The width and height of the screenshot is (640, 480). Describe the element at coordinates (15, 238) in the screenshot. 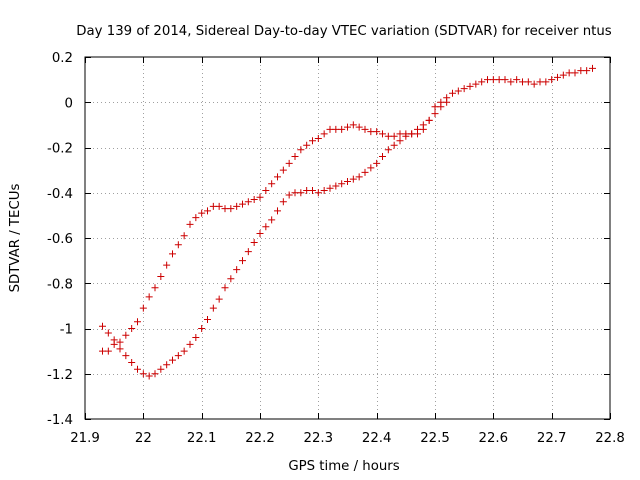

I see `y-axis-label: SDTVAR / TECUs` at that location.